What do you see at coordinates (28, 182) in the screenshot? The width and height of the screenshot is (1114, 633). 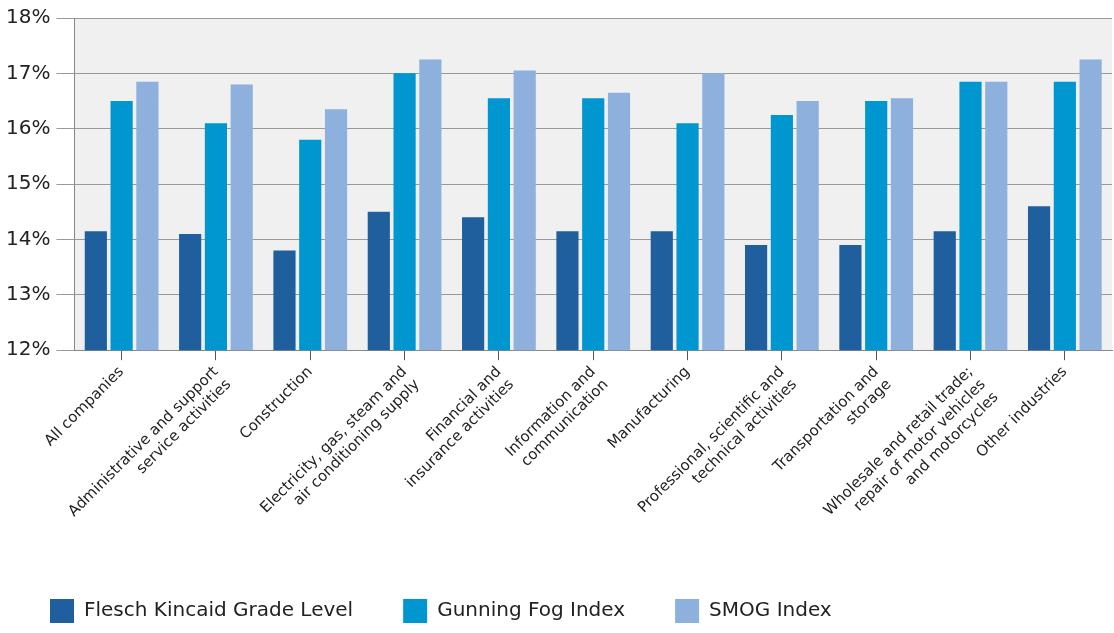 I see `y-tick-label: 15%` at bounding box center [28, 182].